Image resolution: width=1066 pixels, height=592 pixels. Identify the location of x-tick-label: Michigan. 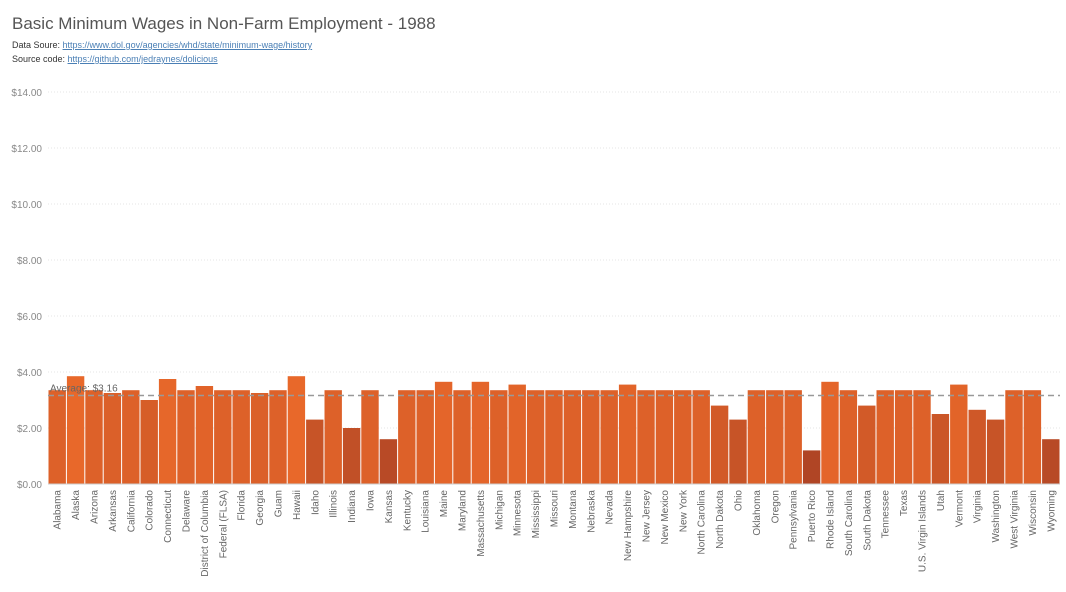
(499, 510).